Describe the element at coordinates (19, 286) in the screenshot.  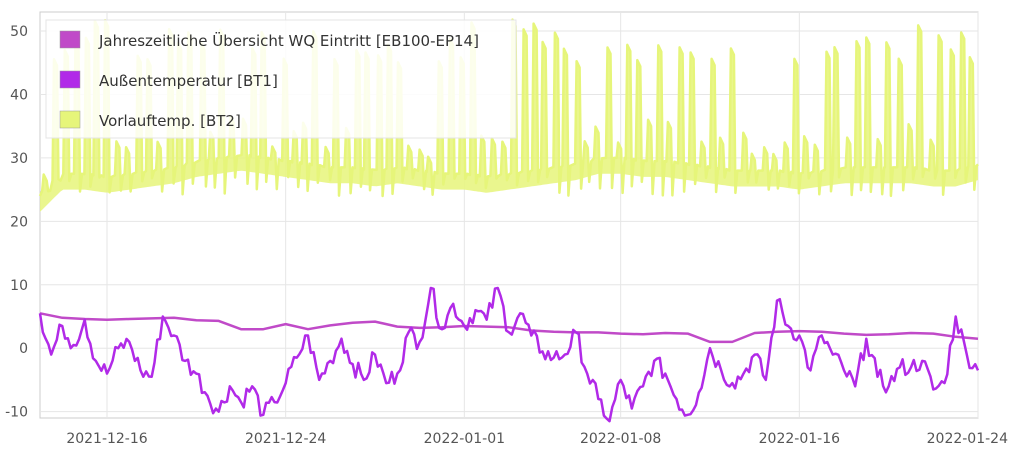
I see `y-tick-label: 10` at that location.